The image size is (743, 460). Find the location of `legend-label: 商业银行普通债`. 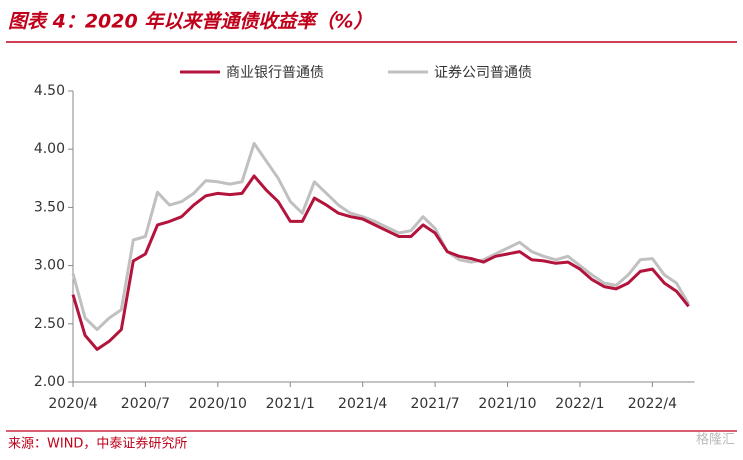

legend-label: 商业银行普通债 is located at coordinates (275, 73).